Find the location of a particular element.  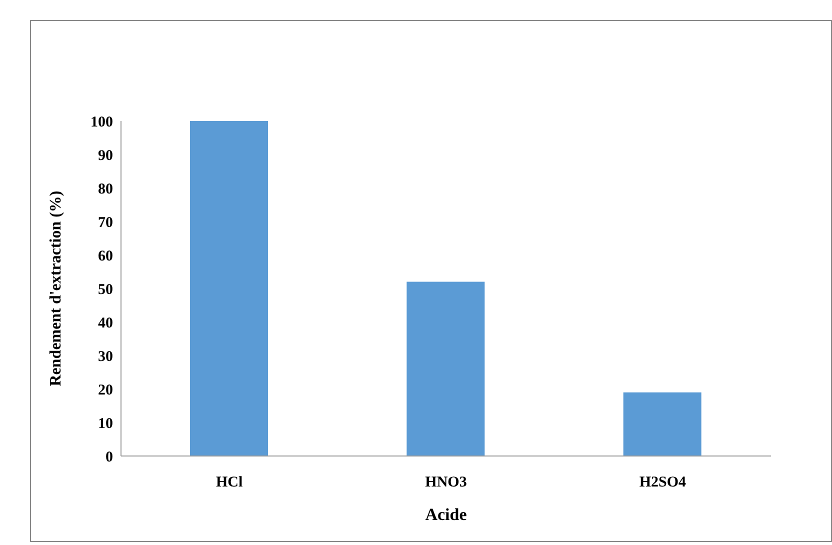

y-tick-label: 50 is located at coordinates (105, 290).